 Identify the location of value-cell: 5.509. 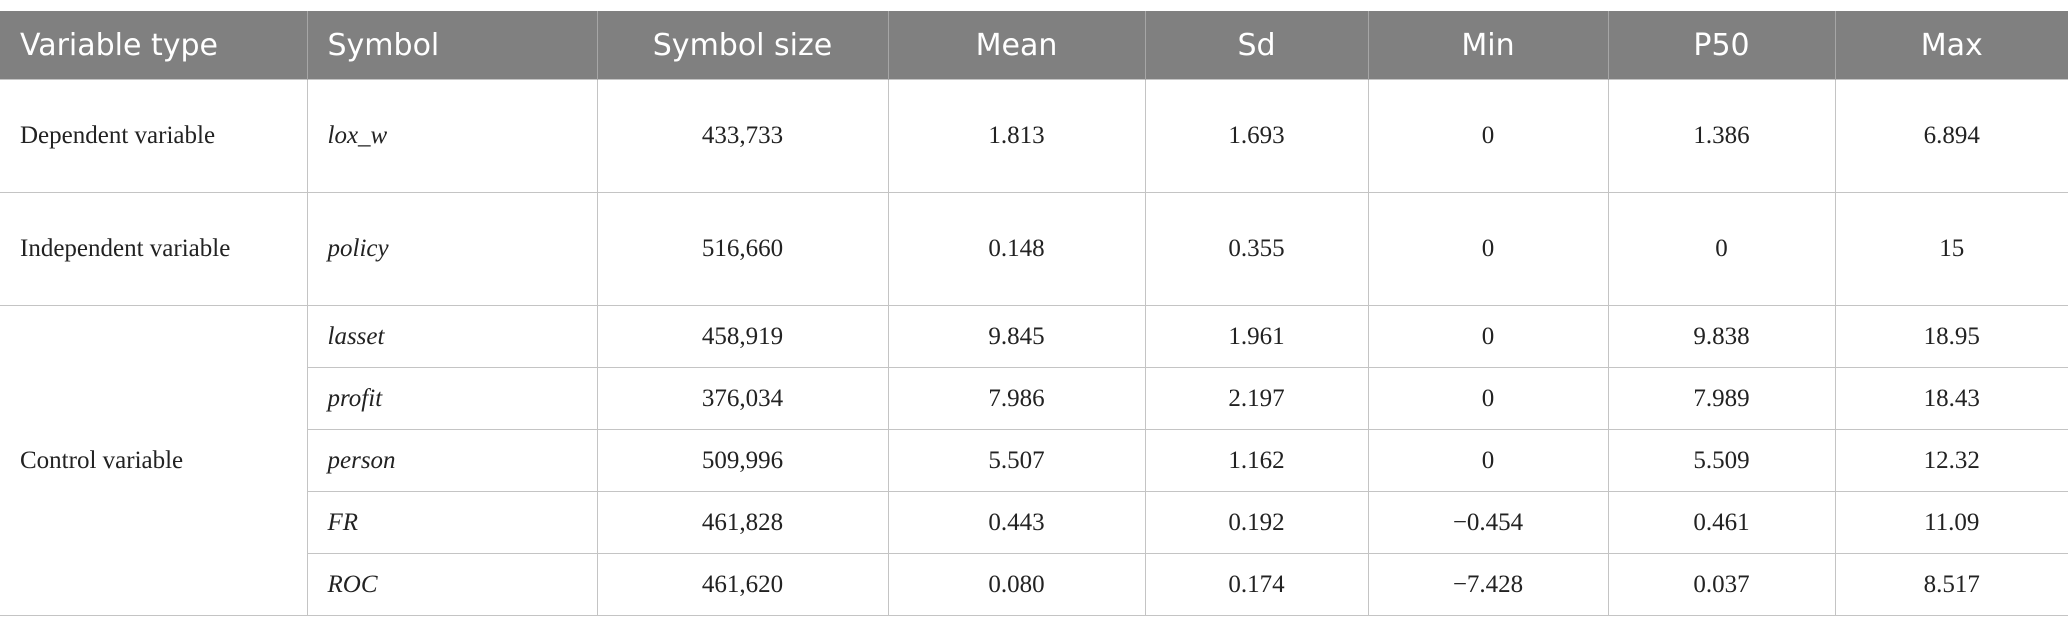
(1721, 460).